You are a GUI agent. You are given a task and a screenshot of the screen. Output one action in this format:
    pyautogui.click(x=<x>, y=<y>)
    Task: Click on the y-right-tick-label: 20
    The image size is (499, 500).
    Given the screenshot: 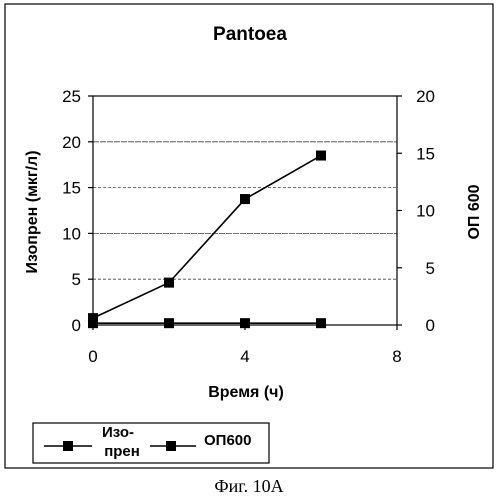 What is the action you would take?
    pyautogui.click(x=425, y=96)
    